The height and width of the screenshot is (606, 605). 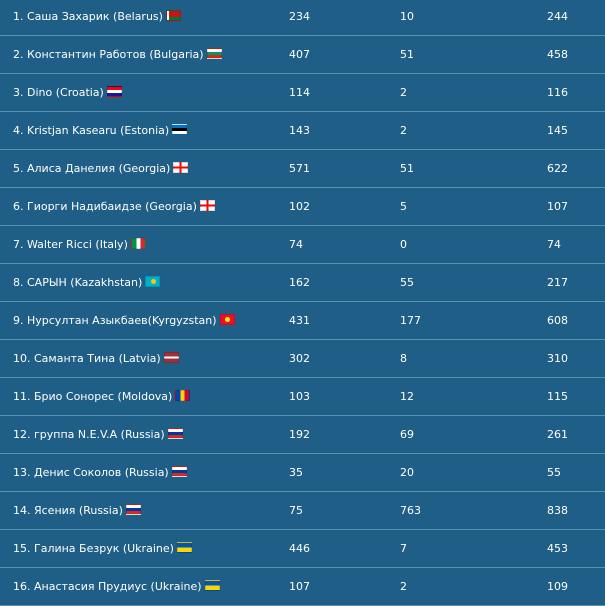 I want to click on participant-cell: 4. Kristjan Kasearu (Estonia), so click(x=100, y=130).